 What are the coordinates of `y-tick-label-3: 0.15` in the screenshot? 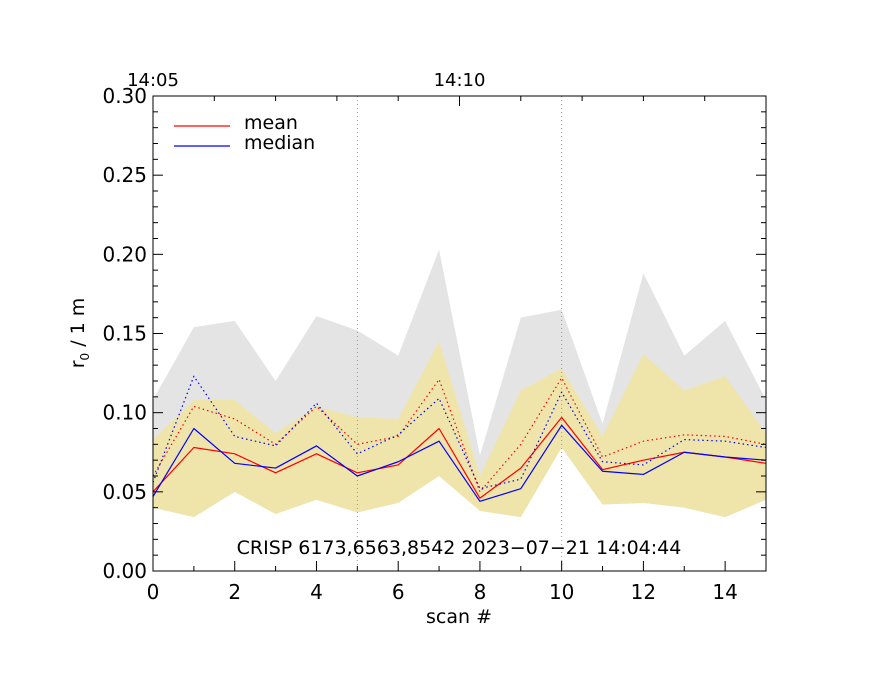 It's located at (124, 334).